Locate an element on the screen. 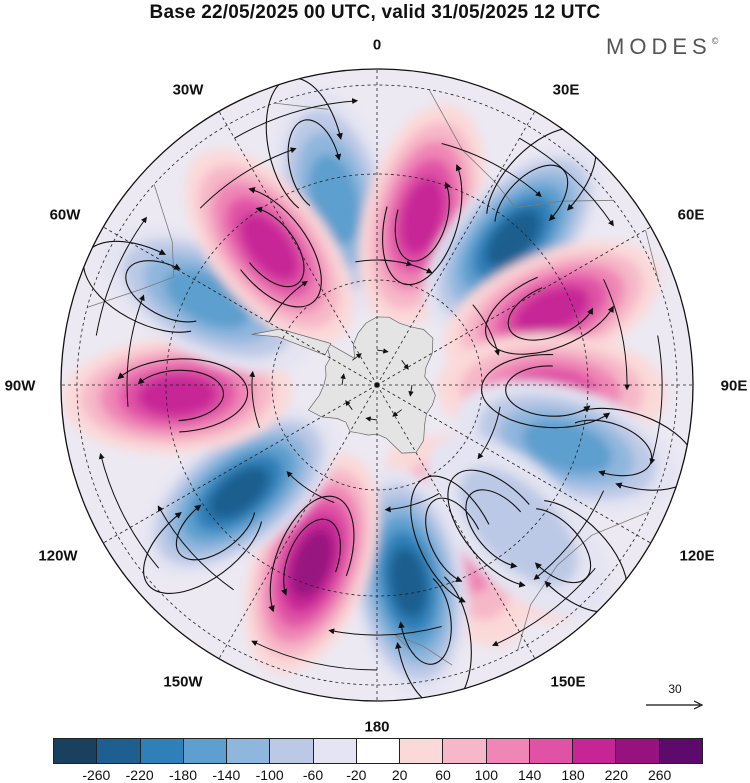 This screenshot has height=783, width=750. pole-marker is located at coordinates (377, 385).